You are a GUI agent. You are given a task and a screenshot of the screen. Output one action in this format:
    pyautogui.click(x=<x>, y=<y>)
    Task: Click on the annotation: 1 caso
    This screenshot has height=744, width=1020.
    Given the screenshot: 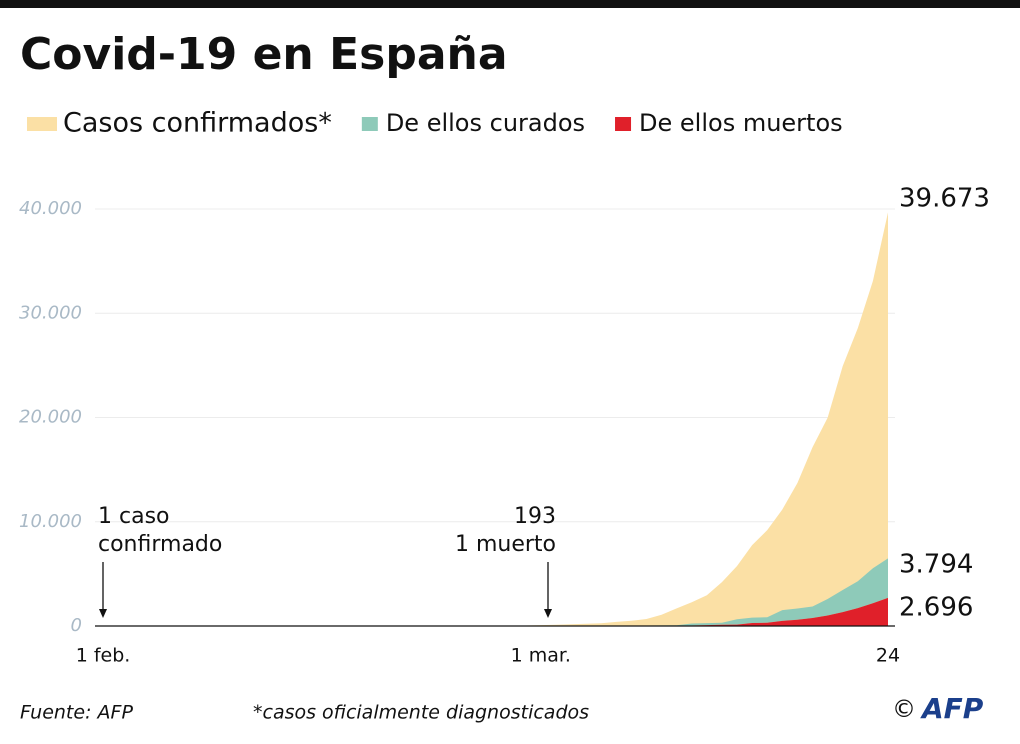 What is the action you would take?
    pyautogui.click(x=134, y=516)
    